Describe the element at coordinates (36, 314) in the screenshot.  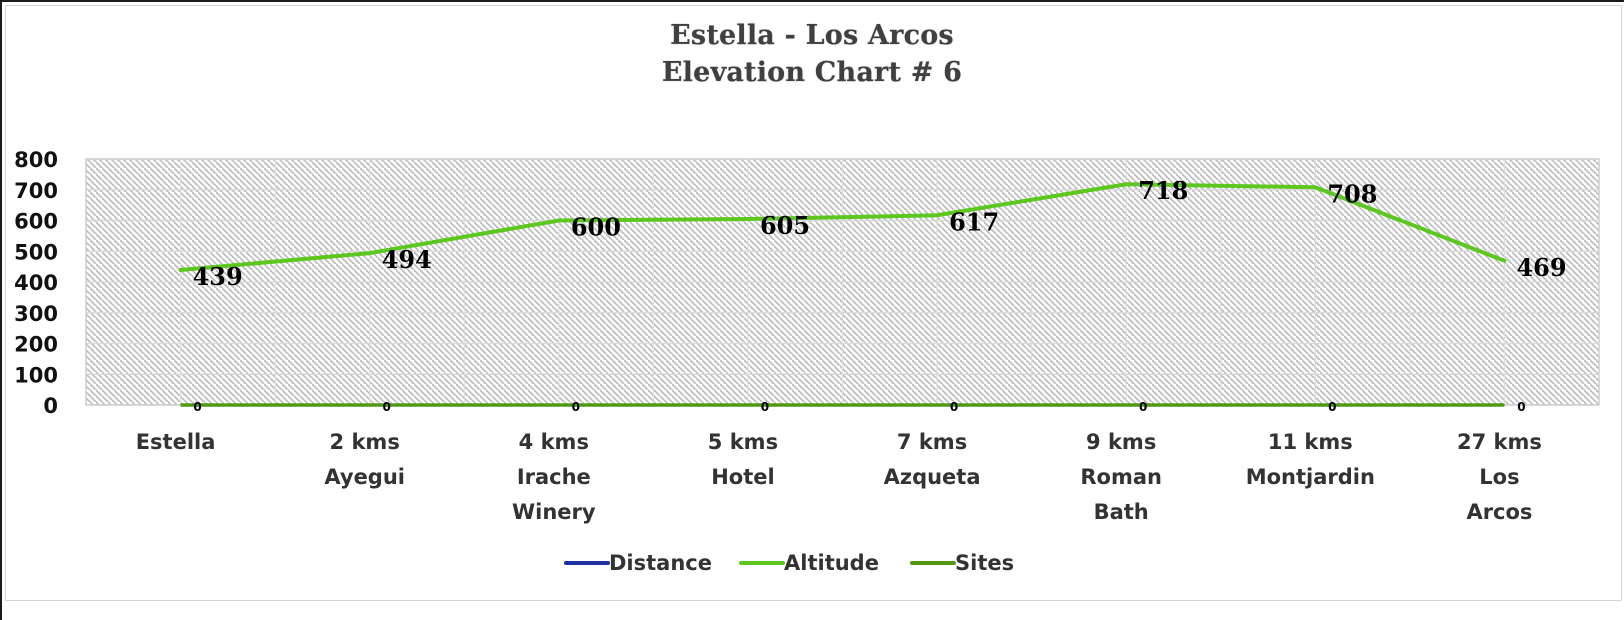
I see `y-tick-label: 300` at that location.